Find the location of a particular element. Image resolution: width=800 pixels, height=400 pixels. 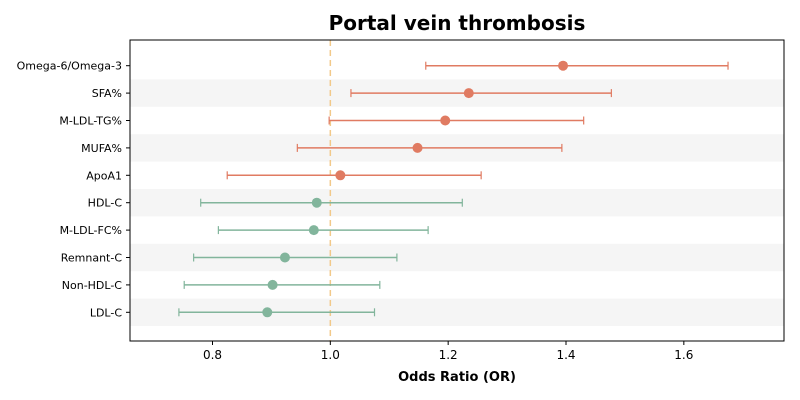

x-tick-label: 0.8 is located at coordinates (212, 355).